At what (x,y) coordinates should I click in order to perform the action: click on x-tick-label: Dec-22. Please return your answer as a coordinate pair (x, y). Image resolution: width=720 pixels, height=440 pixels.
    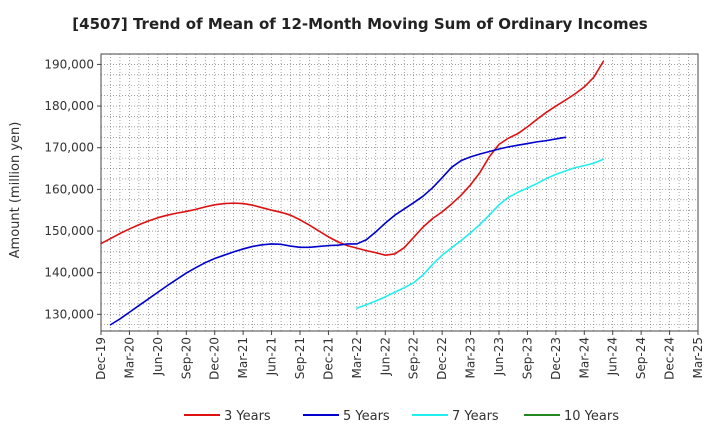
    Looking at the image, I should click on (442, 358).